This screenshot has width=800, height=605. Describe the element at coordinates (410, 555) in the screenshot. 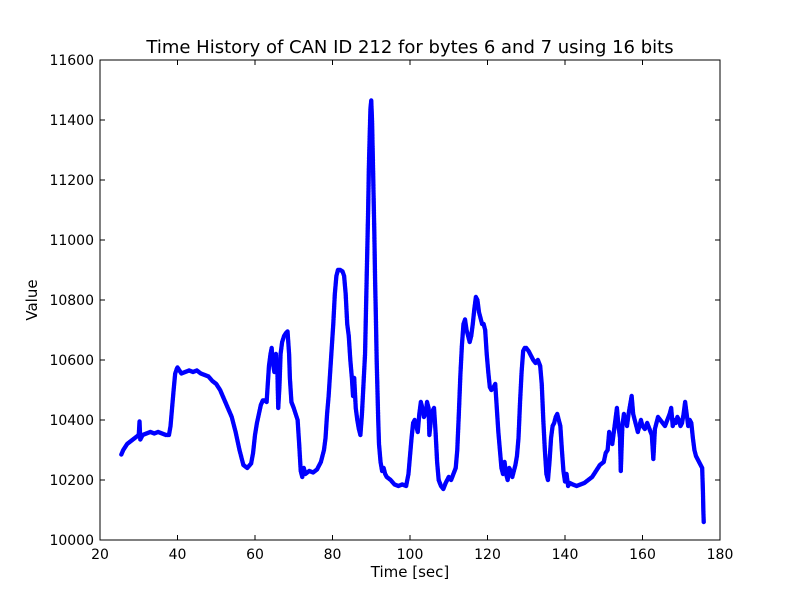

I see `x-tick-label: 100` at that location.